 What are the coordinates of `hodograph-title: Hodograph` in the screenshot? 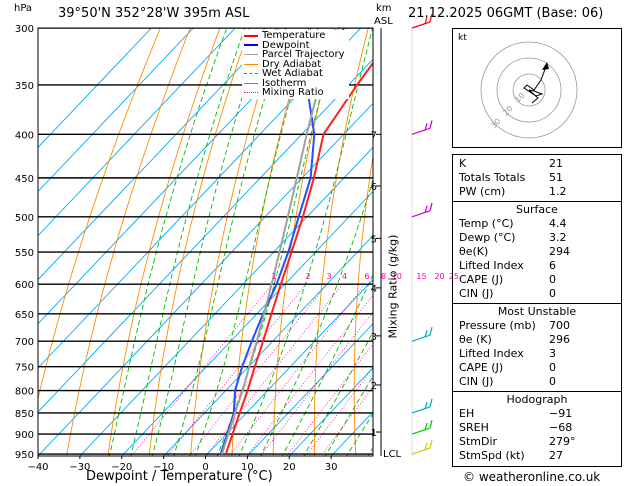 It's located at (537, 399).